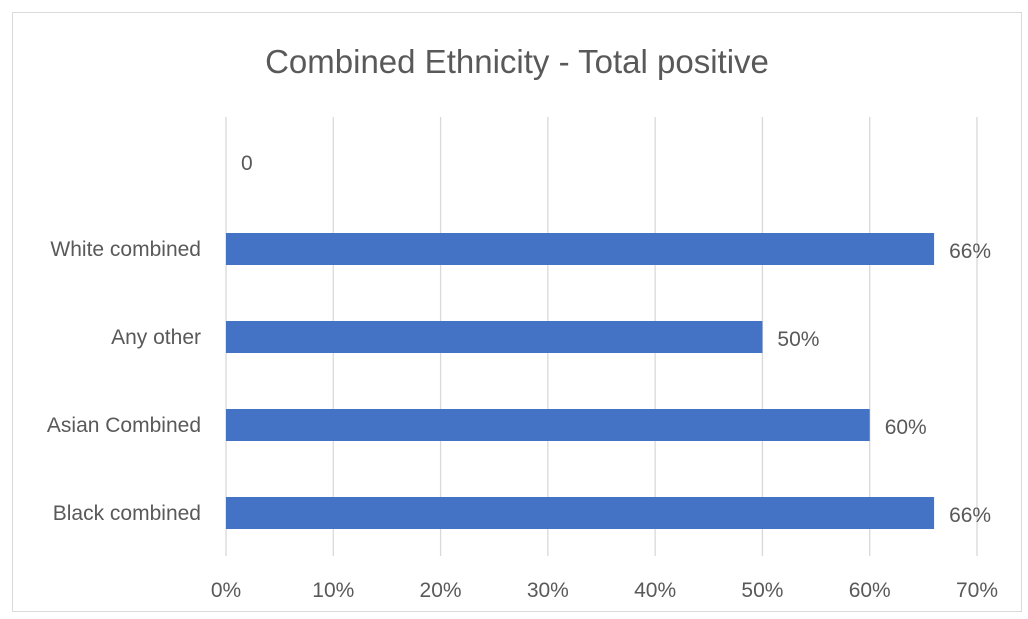 The height and width of the screenshot is (619, 1028). Describe the element at coordinates (333, 590) in the screenshot. I see `x-tick-label: 10%` at that location.